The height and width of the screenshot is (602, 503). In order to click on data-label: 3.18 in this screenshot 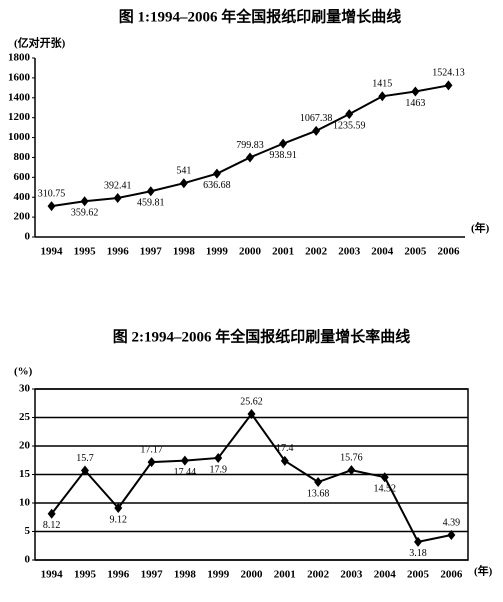, I will do `click(418, 553)`.